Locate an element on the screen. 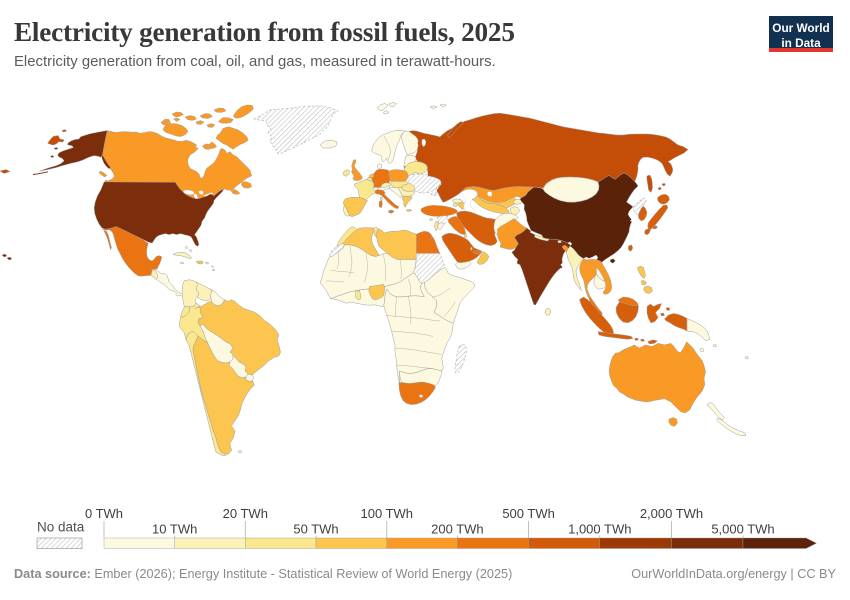 Image resolution: width=850 pixels, height=600 pixels. svg-text: 5,000 TWh is located at coordinates (742, 529).